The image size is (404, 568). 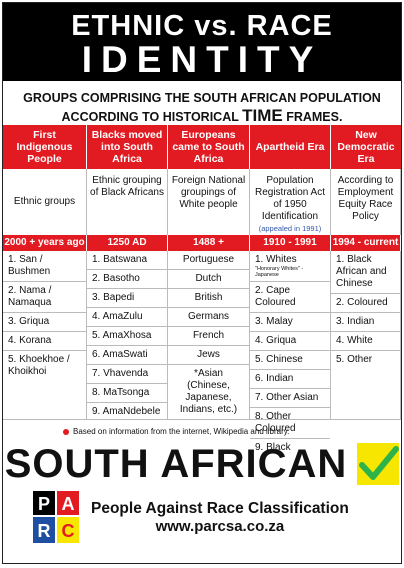 I want to click on title-line-2: IDENTITY, so click(x=202, y=59).